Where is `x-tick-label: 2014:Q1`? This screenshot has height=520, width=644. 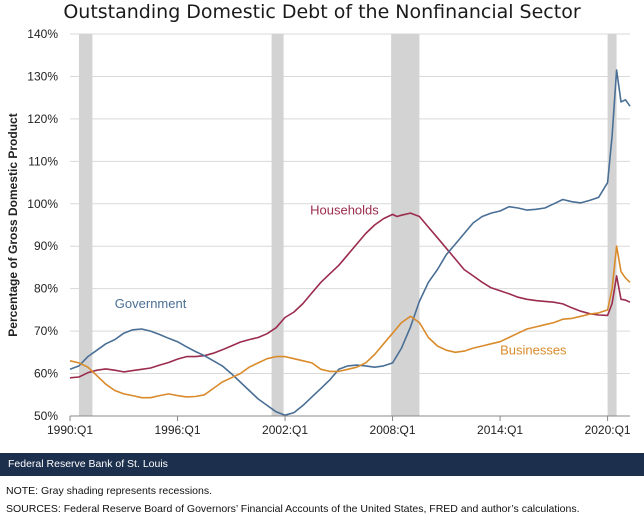
x-tick-label: 2014:Q1 is located at coordinates (500, 430).